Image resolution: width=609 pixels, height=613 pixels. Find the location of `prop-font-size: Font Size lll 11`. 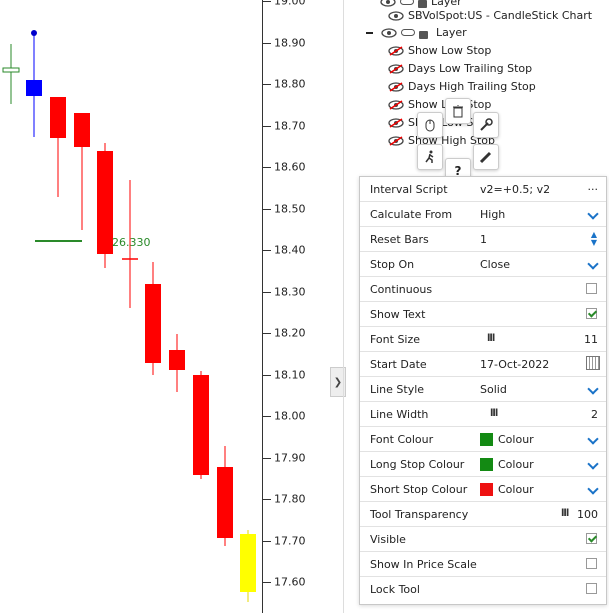

prop-font-size: Font Size lll 11 is located at coordinates (483, 339).